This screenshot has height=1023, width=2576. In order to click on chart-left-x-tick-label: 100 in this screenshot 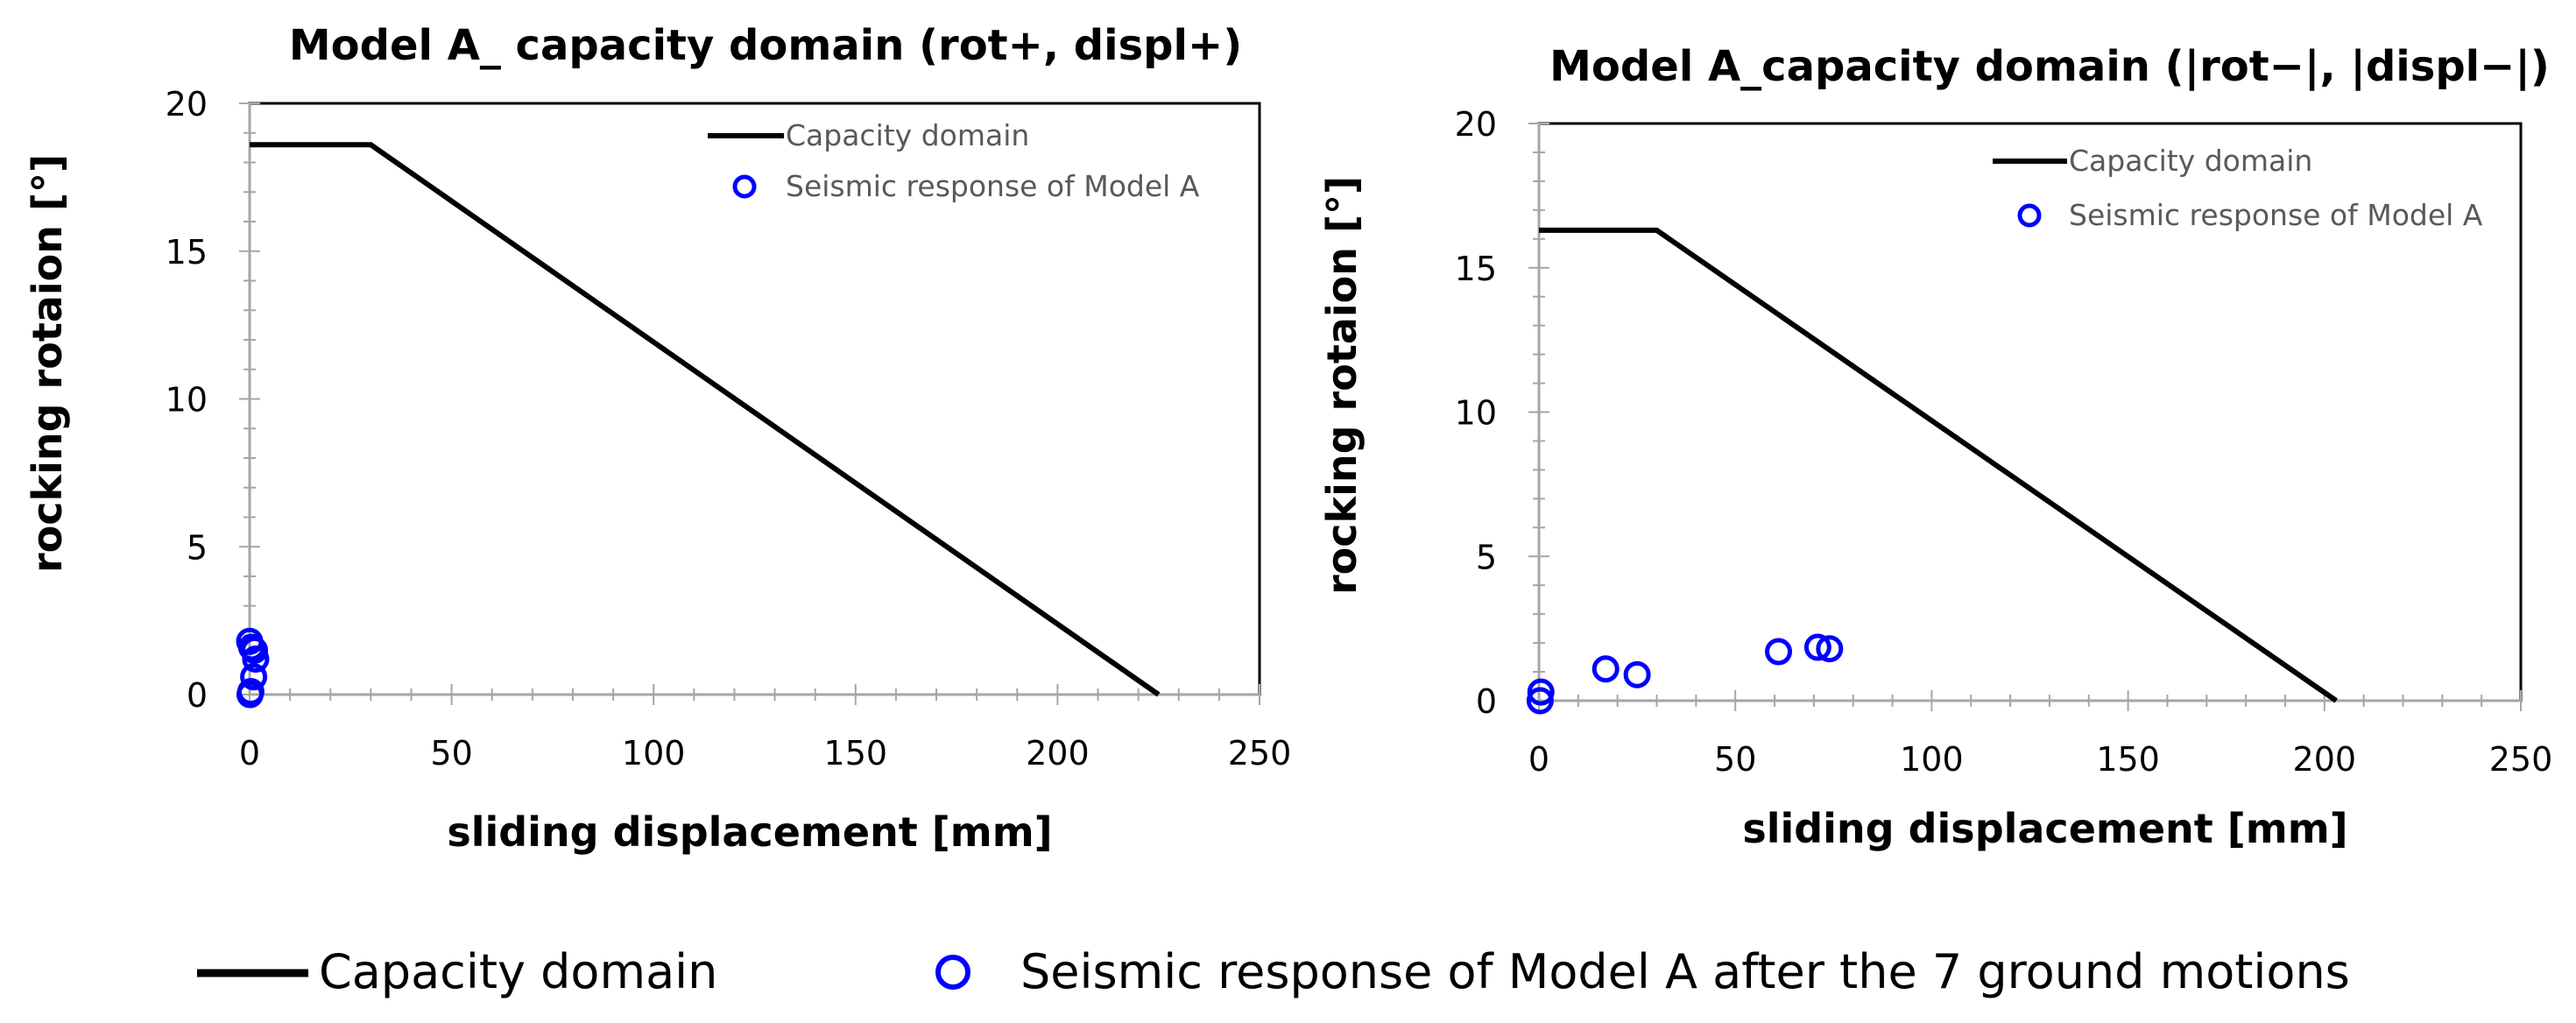, I will do `click(654, 753)`.